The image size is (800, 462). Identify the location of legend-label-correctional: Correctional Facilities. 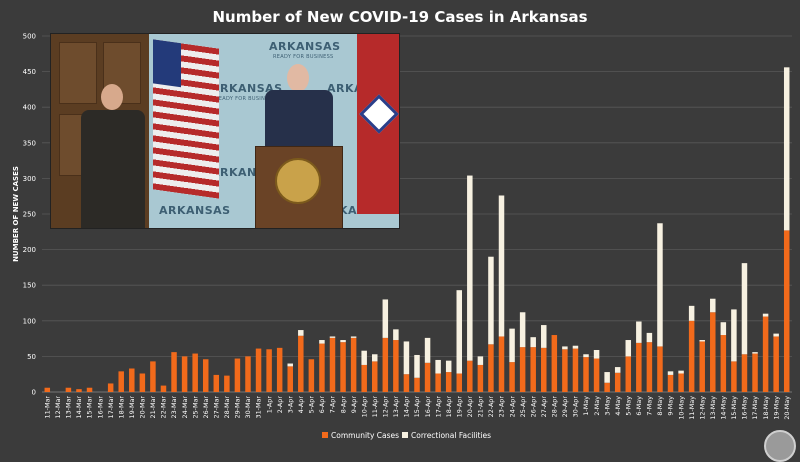
(451, 435).